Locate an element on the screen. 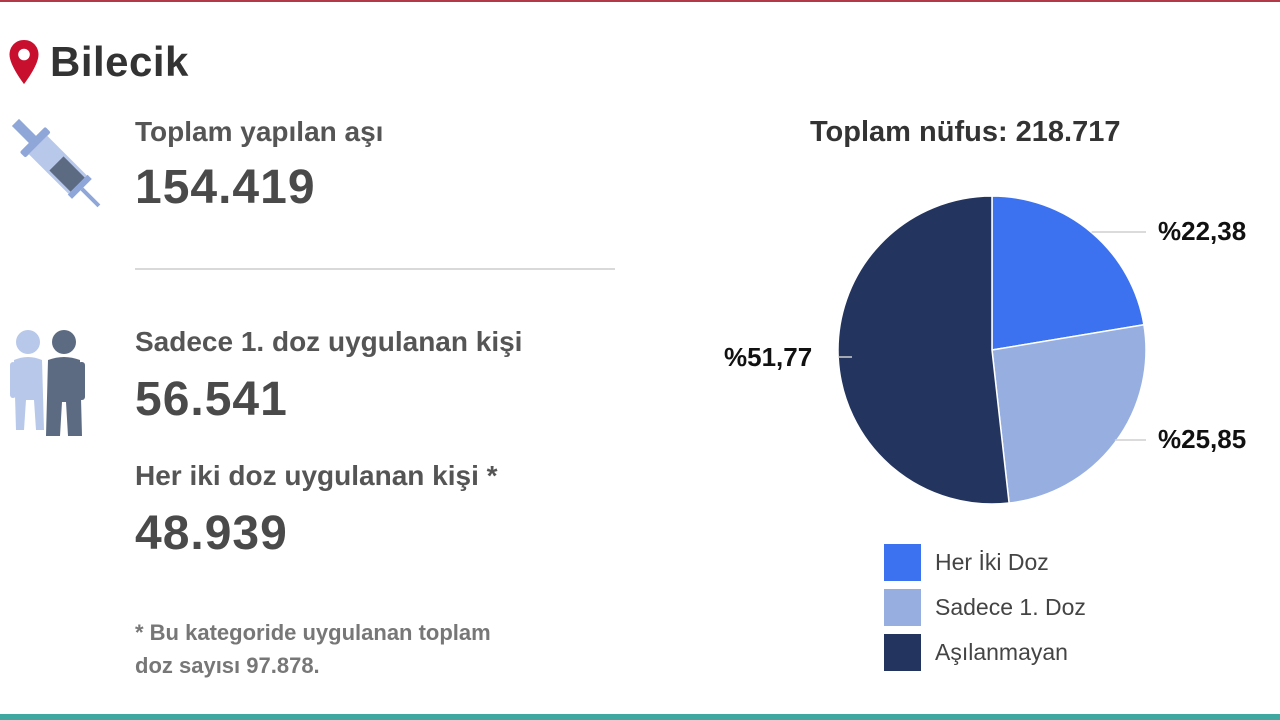 The image size is (1280, 720). data-label-3: %51,77 is located at coordinates (768, 357).